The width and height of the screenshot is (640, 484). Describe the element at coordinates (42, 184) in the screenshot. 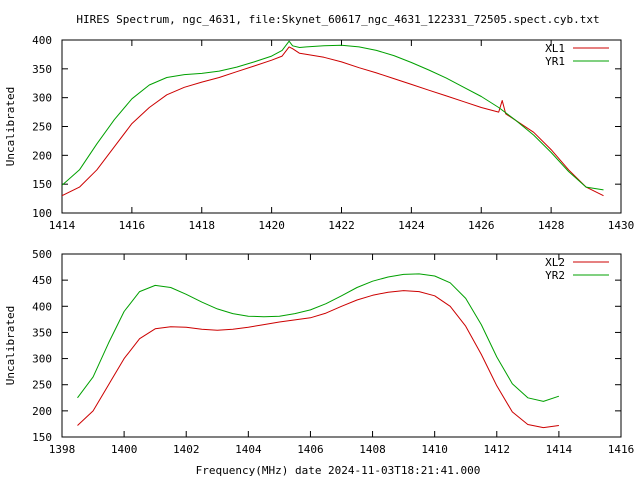

I see `y-tick-label-1: 150` at that location.